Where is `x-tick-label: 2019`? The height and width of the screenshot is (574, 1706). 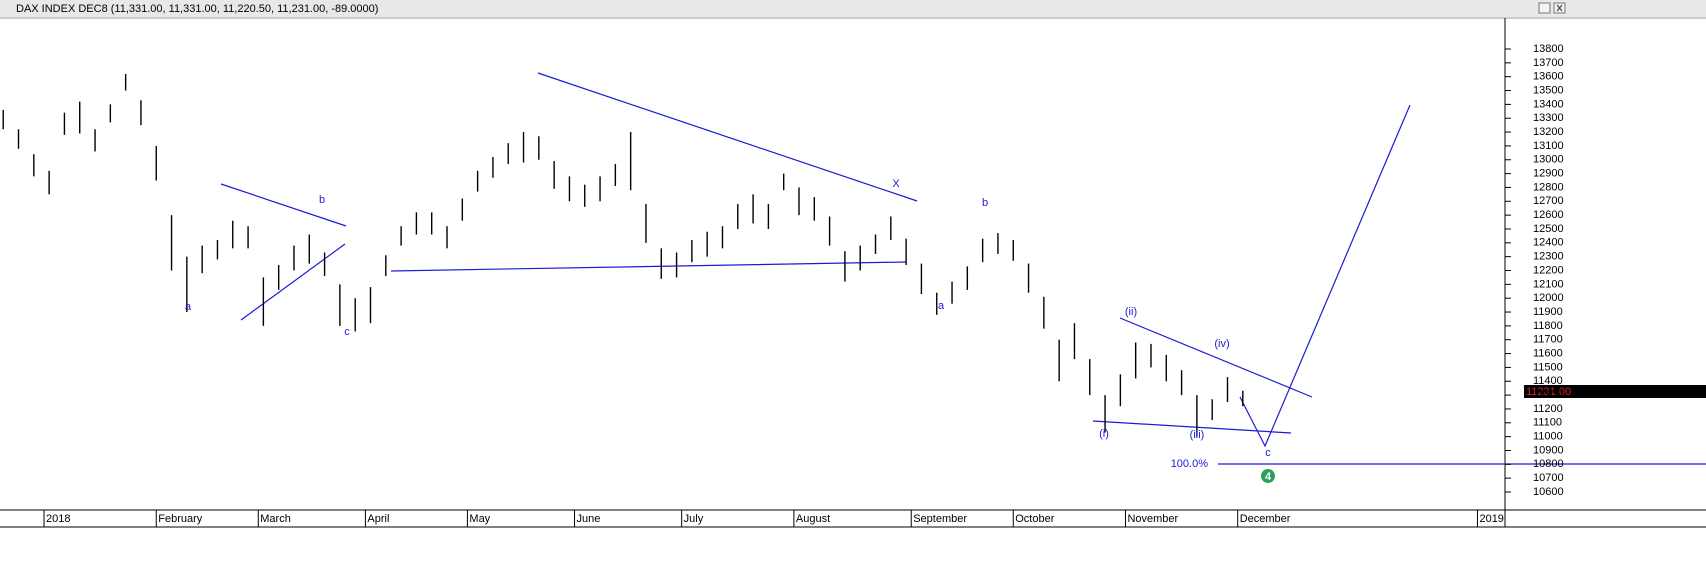 x-tick-label: 2019 is located at coordinates (1491, 519).